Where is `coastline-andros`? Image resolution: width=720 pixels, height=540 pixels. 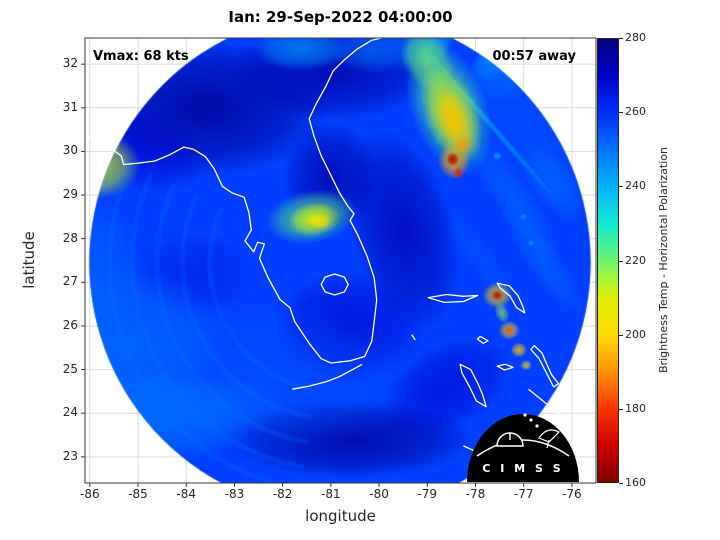 coastline-andros is located at coordinates (473, 385).